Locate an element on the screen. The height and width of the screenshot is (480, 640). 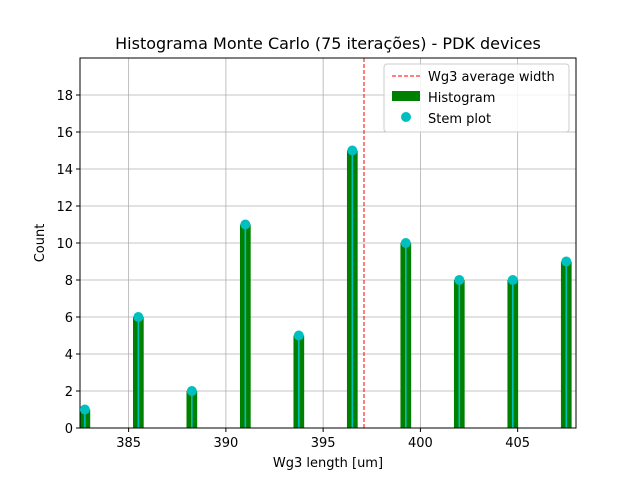
y-tick-label: 4 is located at coordinates (69, 355).